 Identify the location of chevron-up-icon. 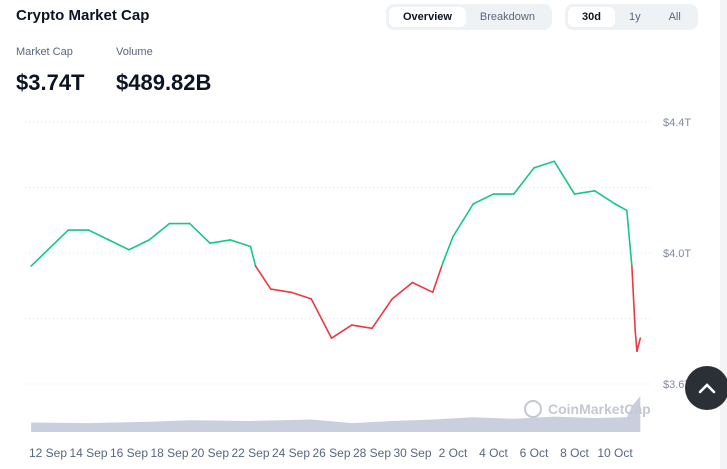
(707, 388).